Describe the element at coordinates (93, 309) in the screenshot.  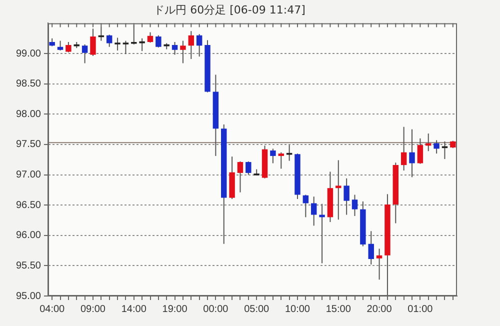
I see `x-tick-label: 09:00` at that location.